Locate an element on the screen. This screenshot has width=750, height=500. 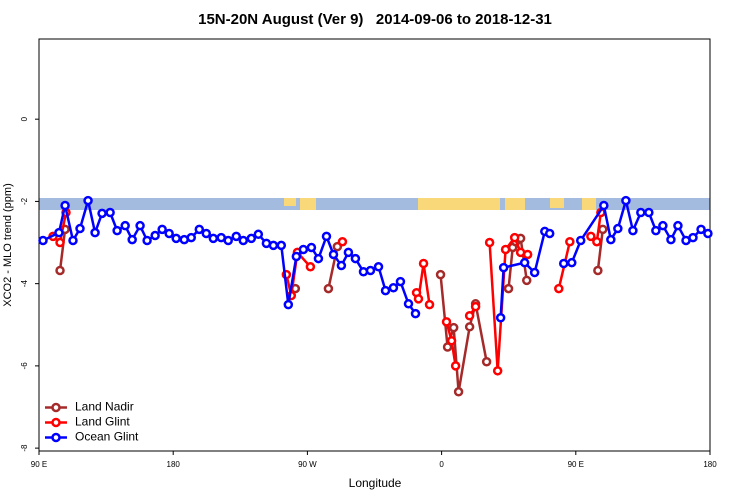
surface-band is located at coordinates (374, 204).